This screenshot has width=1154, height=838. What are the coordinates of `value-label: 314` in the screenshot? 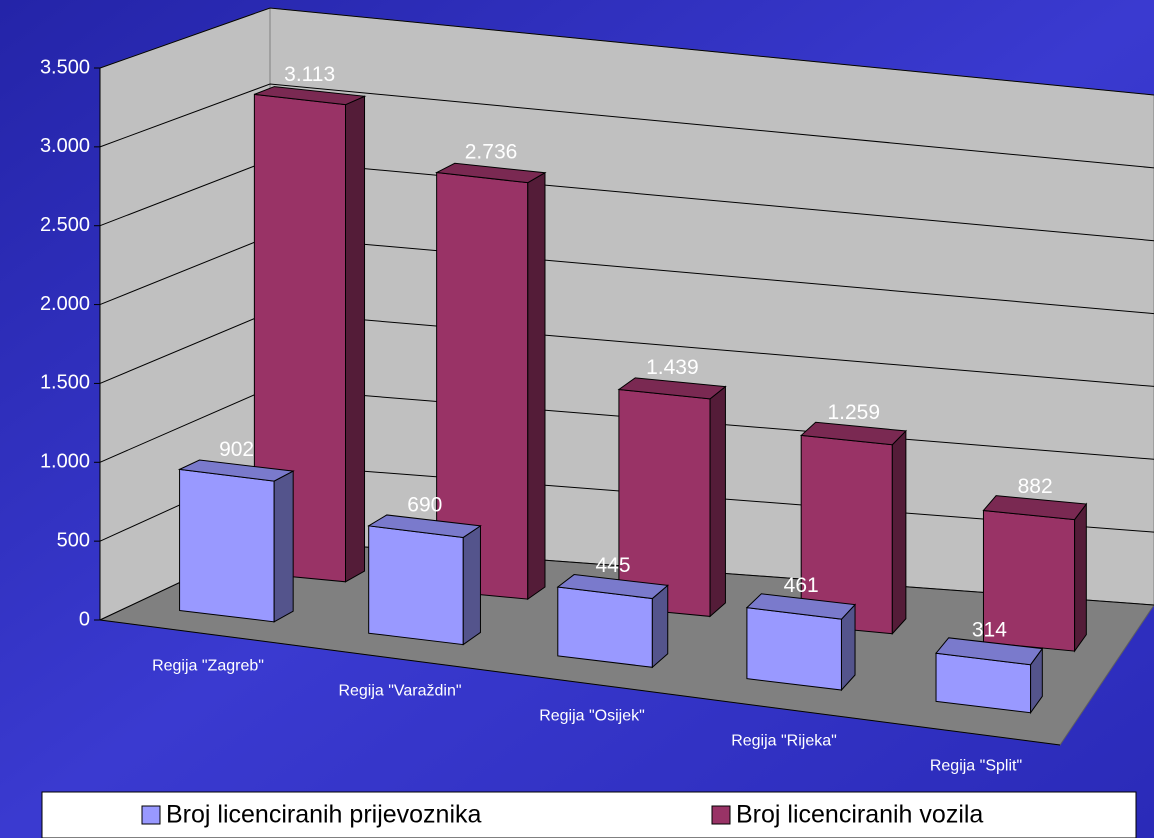 It's located at (989, 630).